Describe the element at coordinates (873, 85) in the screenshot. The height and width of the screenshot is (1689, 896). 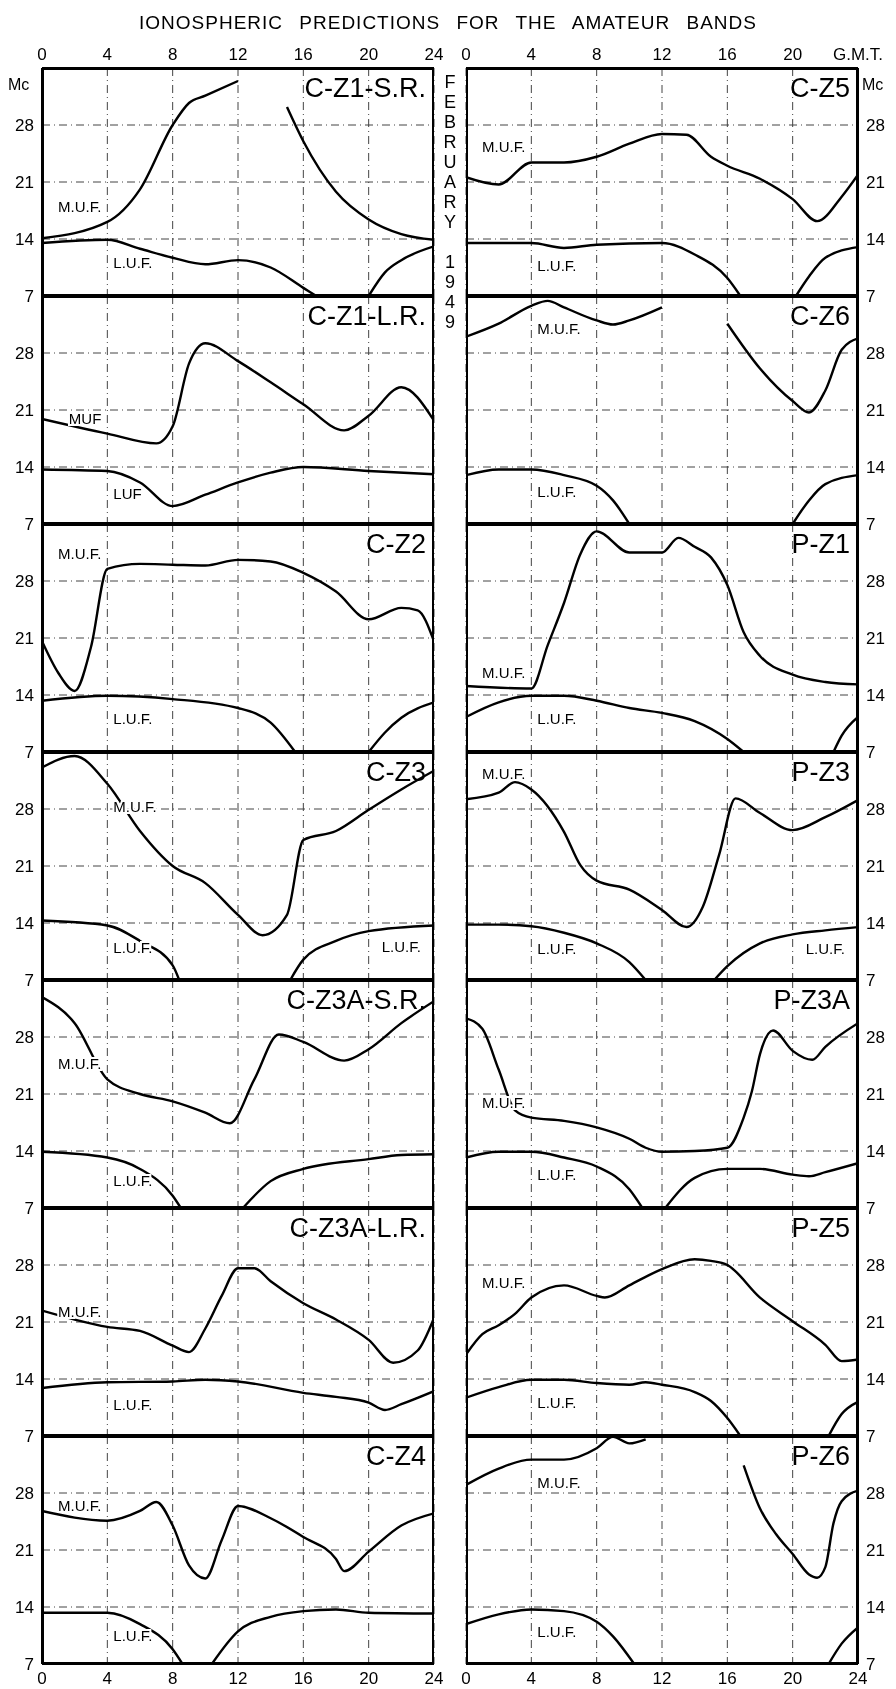
I see `y-axis-title: Mc` at that location.